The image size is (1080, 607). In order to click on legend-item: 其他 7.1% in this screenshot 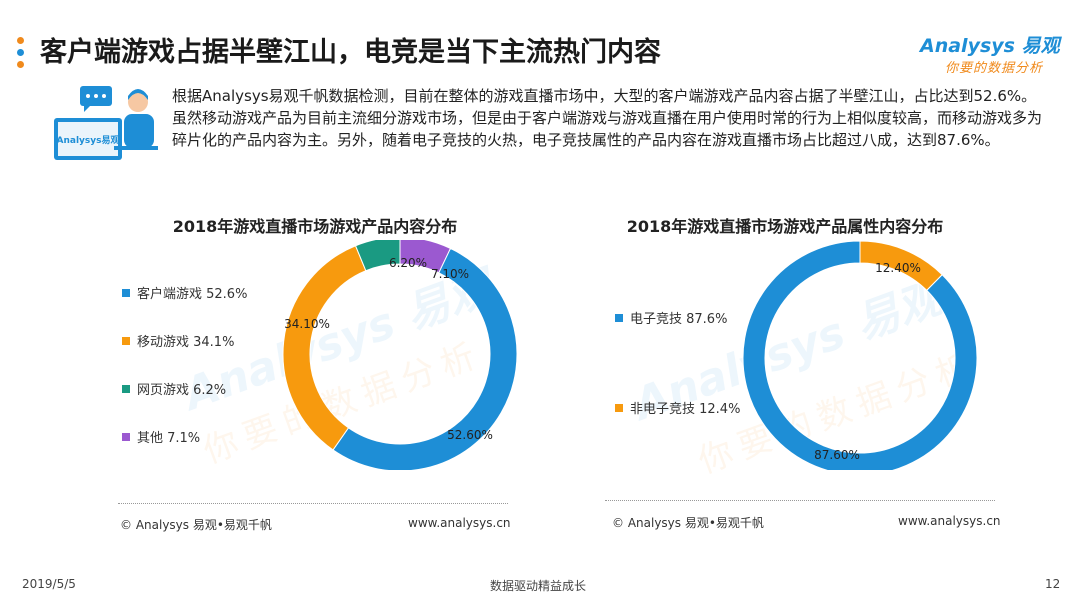, I will do `click(161, 436)`.